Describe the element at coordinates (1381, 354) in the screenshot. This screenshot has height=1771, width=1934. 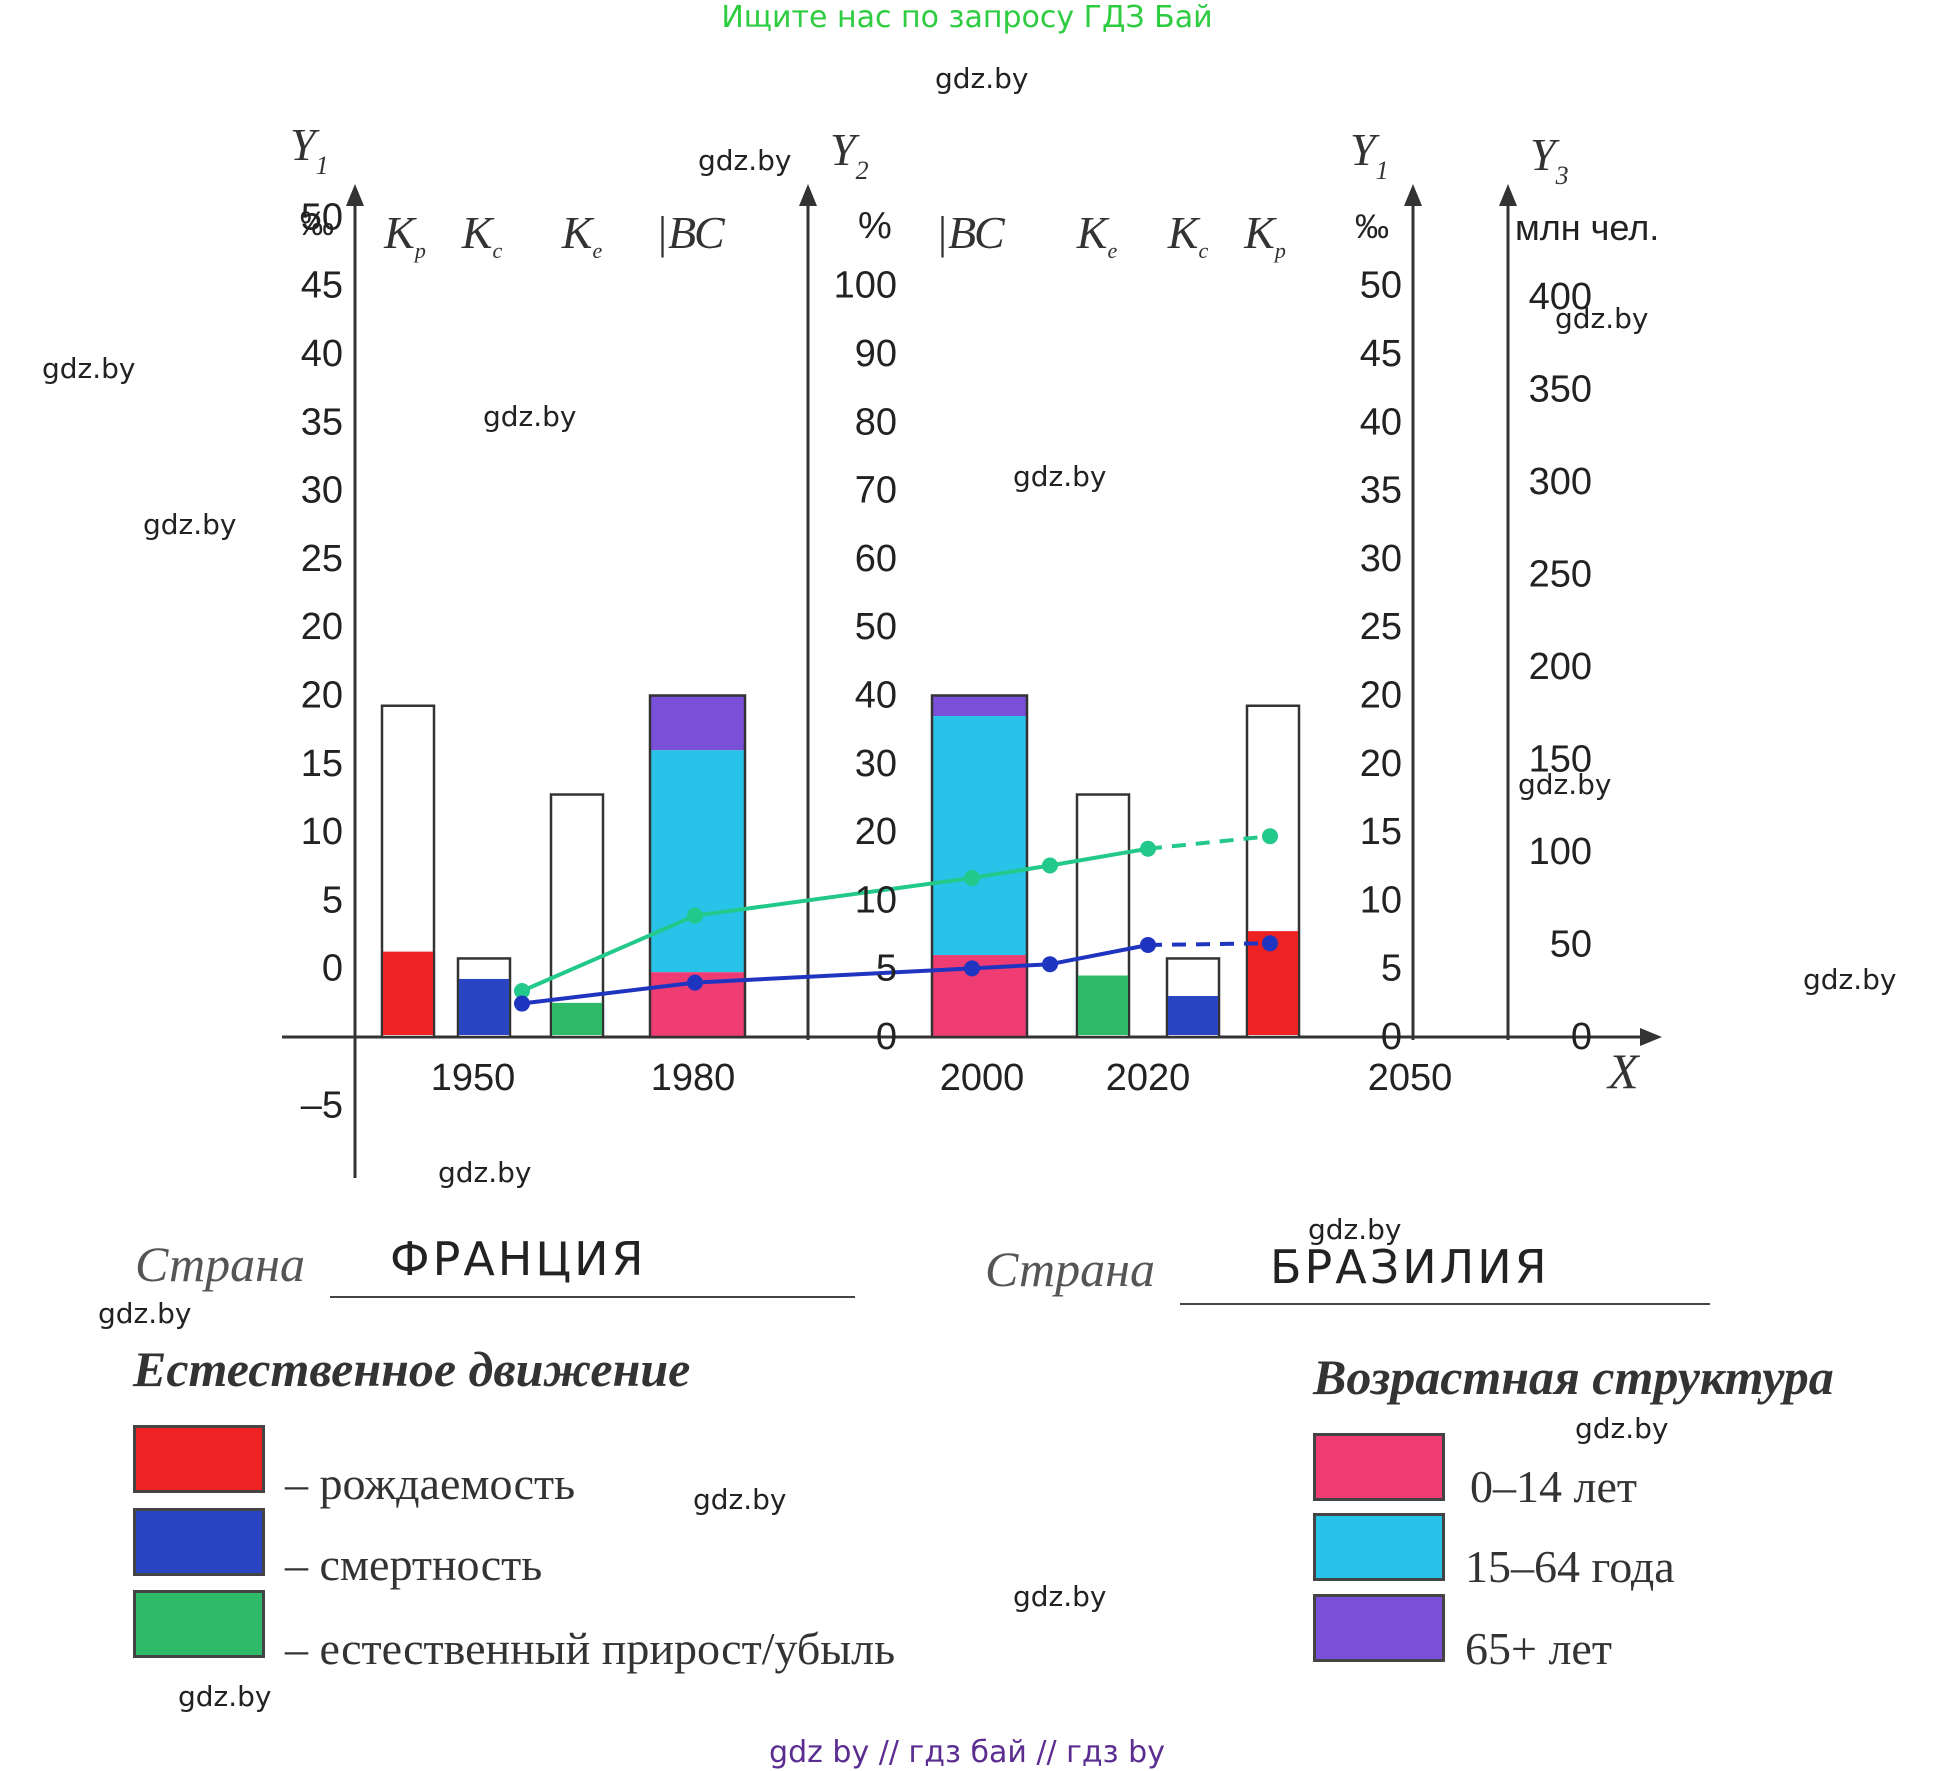
I see `y1-right-tick-label: 45` at that location.